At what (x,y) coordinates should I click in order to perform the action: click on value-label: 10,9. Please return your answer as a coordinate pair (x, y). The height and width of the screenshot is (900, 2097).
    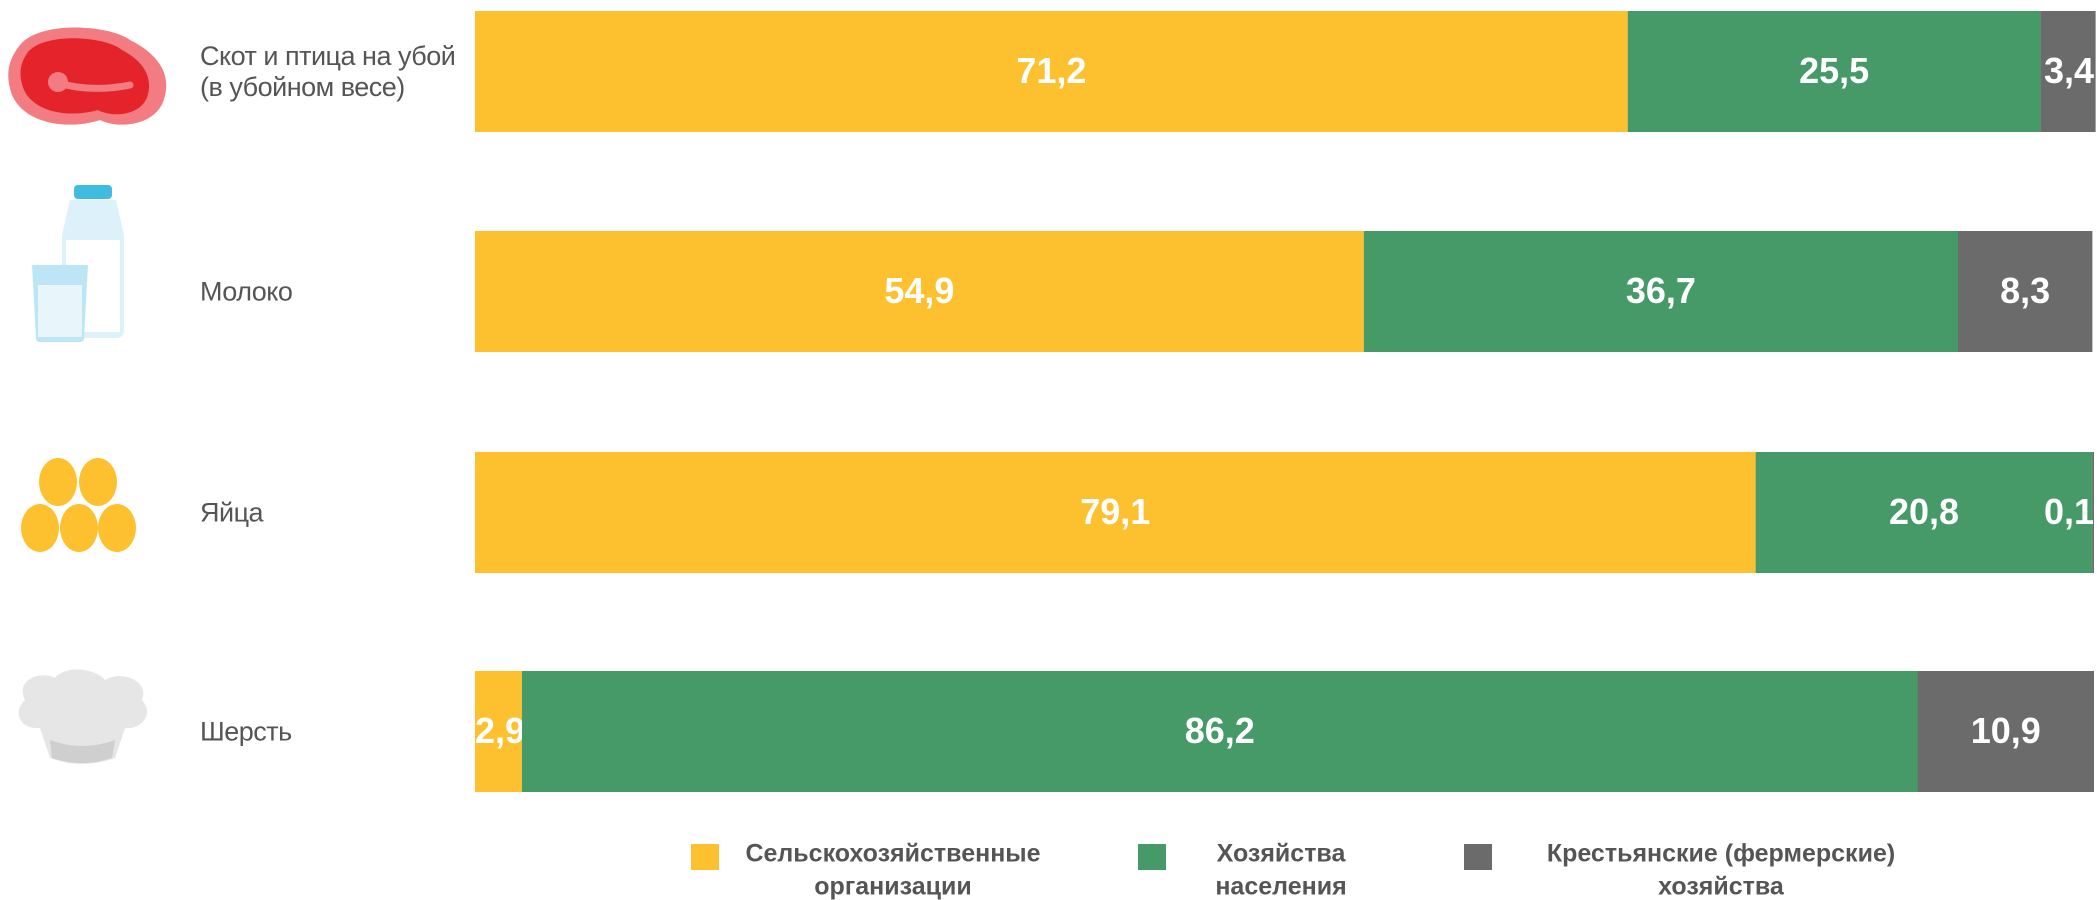
    Looking at the image, I should click on (2006, 730).